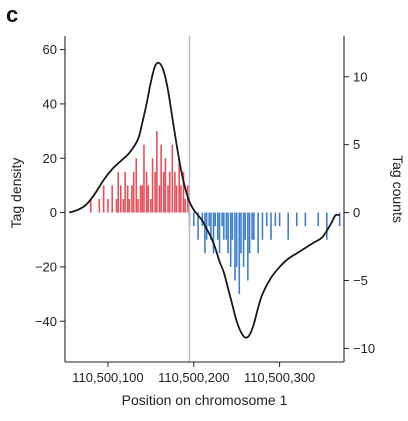 The width and height of the screenshot is (408, 421). I want to click on y-right-tick-label: −5, so click(360, 280).